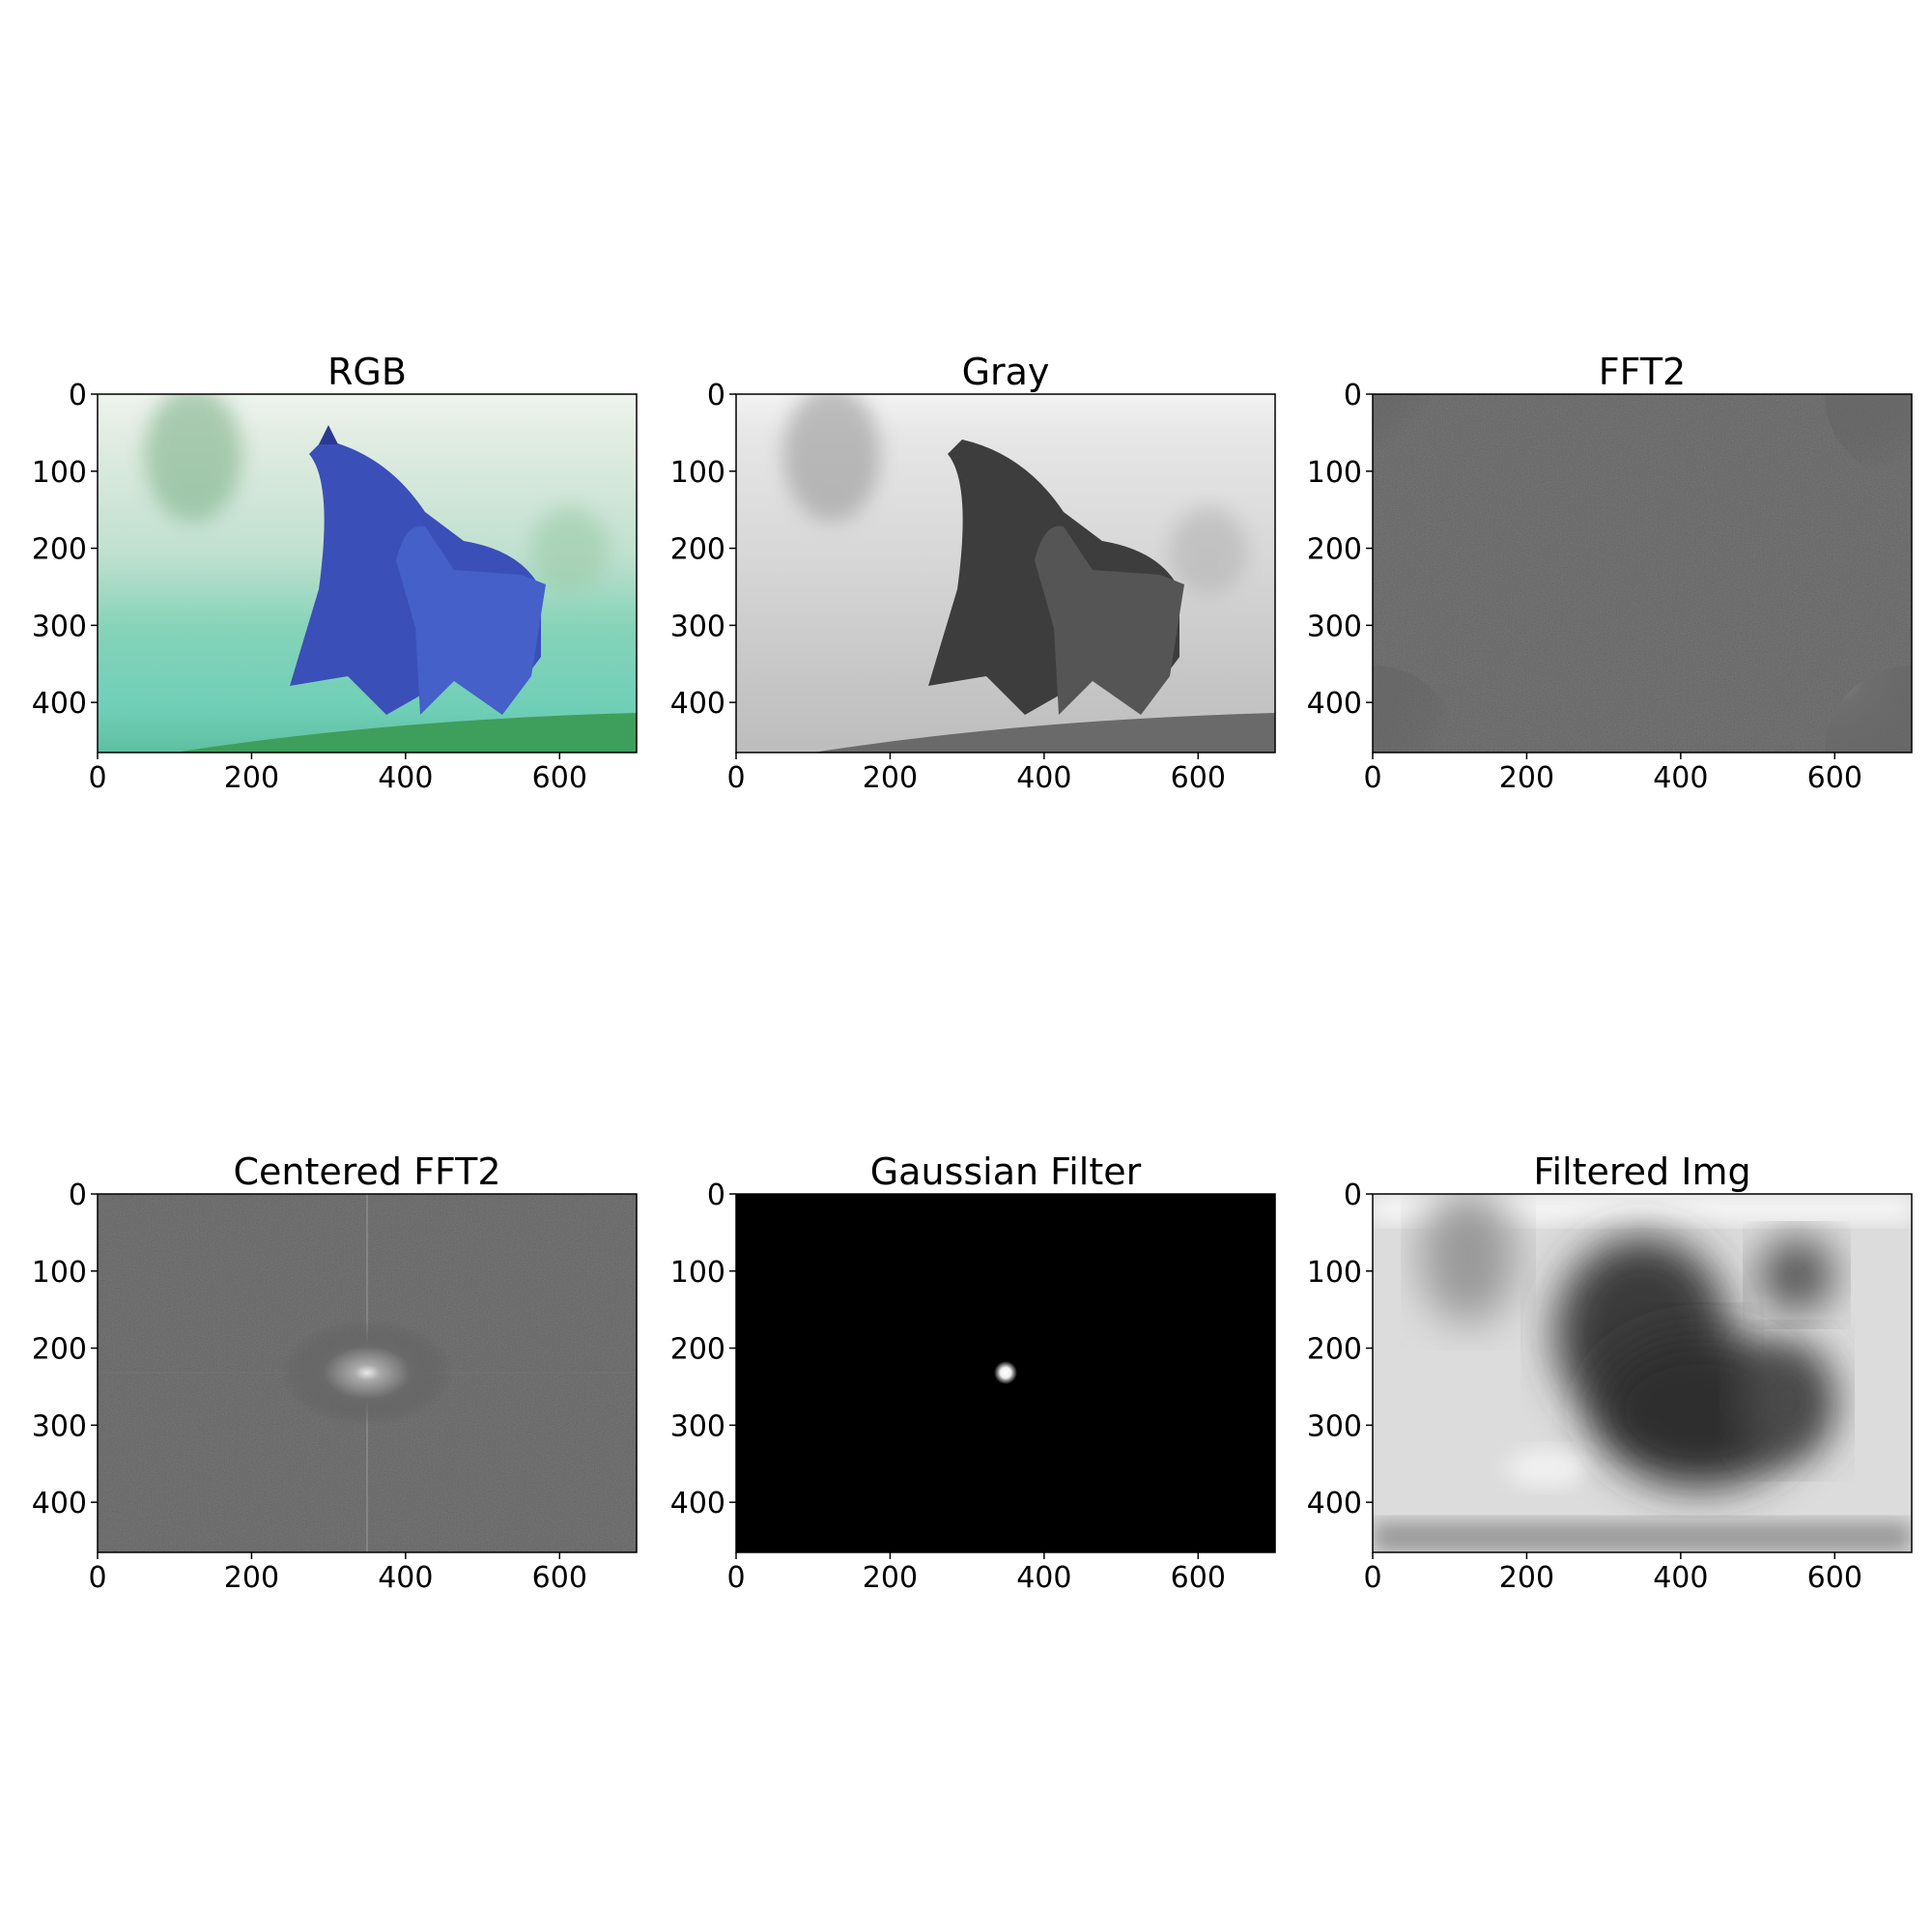  I want to click on rgb-image, so click(367, 573).